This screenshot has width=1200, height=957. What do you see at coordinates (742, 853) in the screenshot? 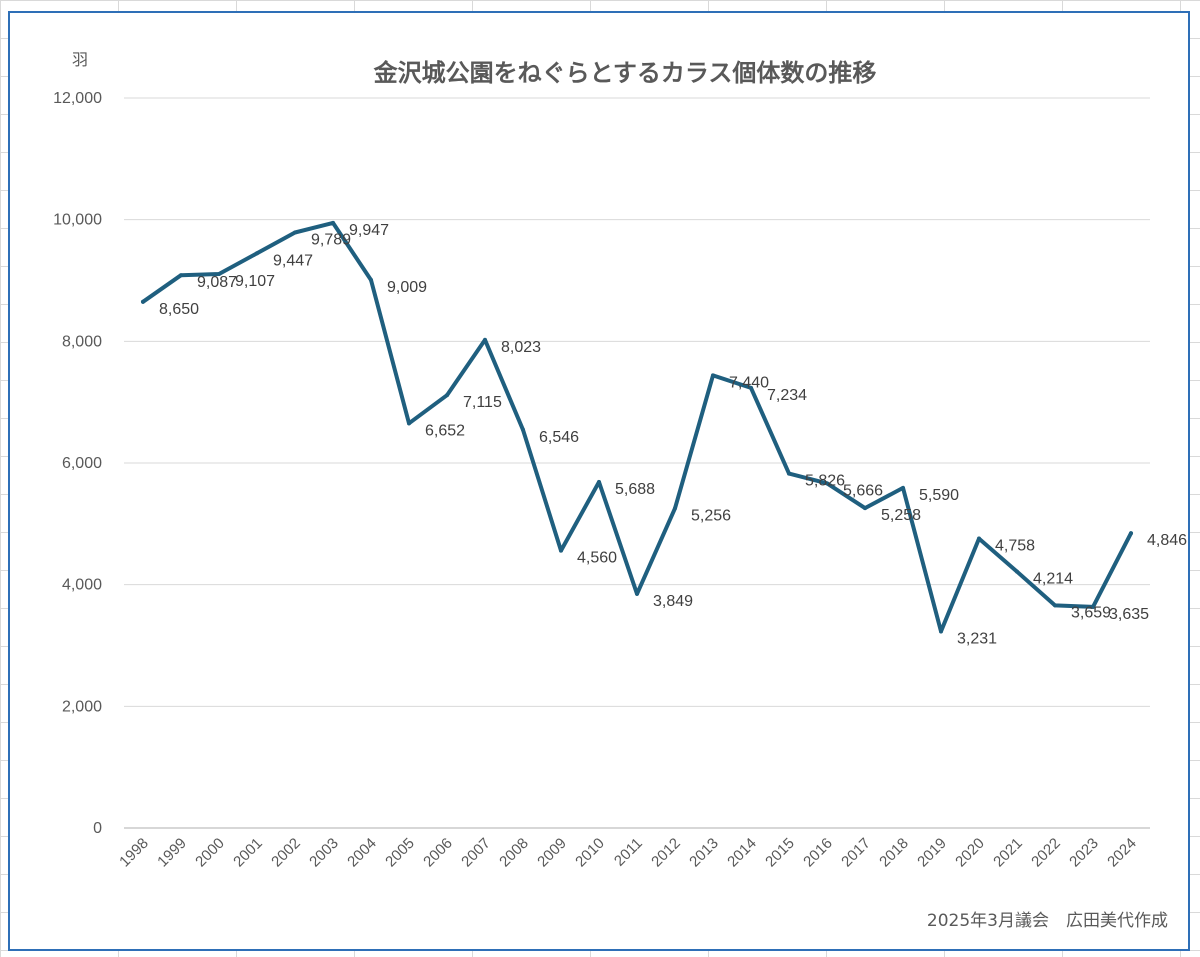
I see `x-tick-label: 2014` at bounding box center [742, 853].